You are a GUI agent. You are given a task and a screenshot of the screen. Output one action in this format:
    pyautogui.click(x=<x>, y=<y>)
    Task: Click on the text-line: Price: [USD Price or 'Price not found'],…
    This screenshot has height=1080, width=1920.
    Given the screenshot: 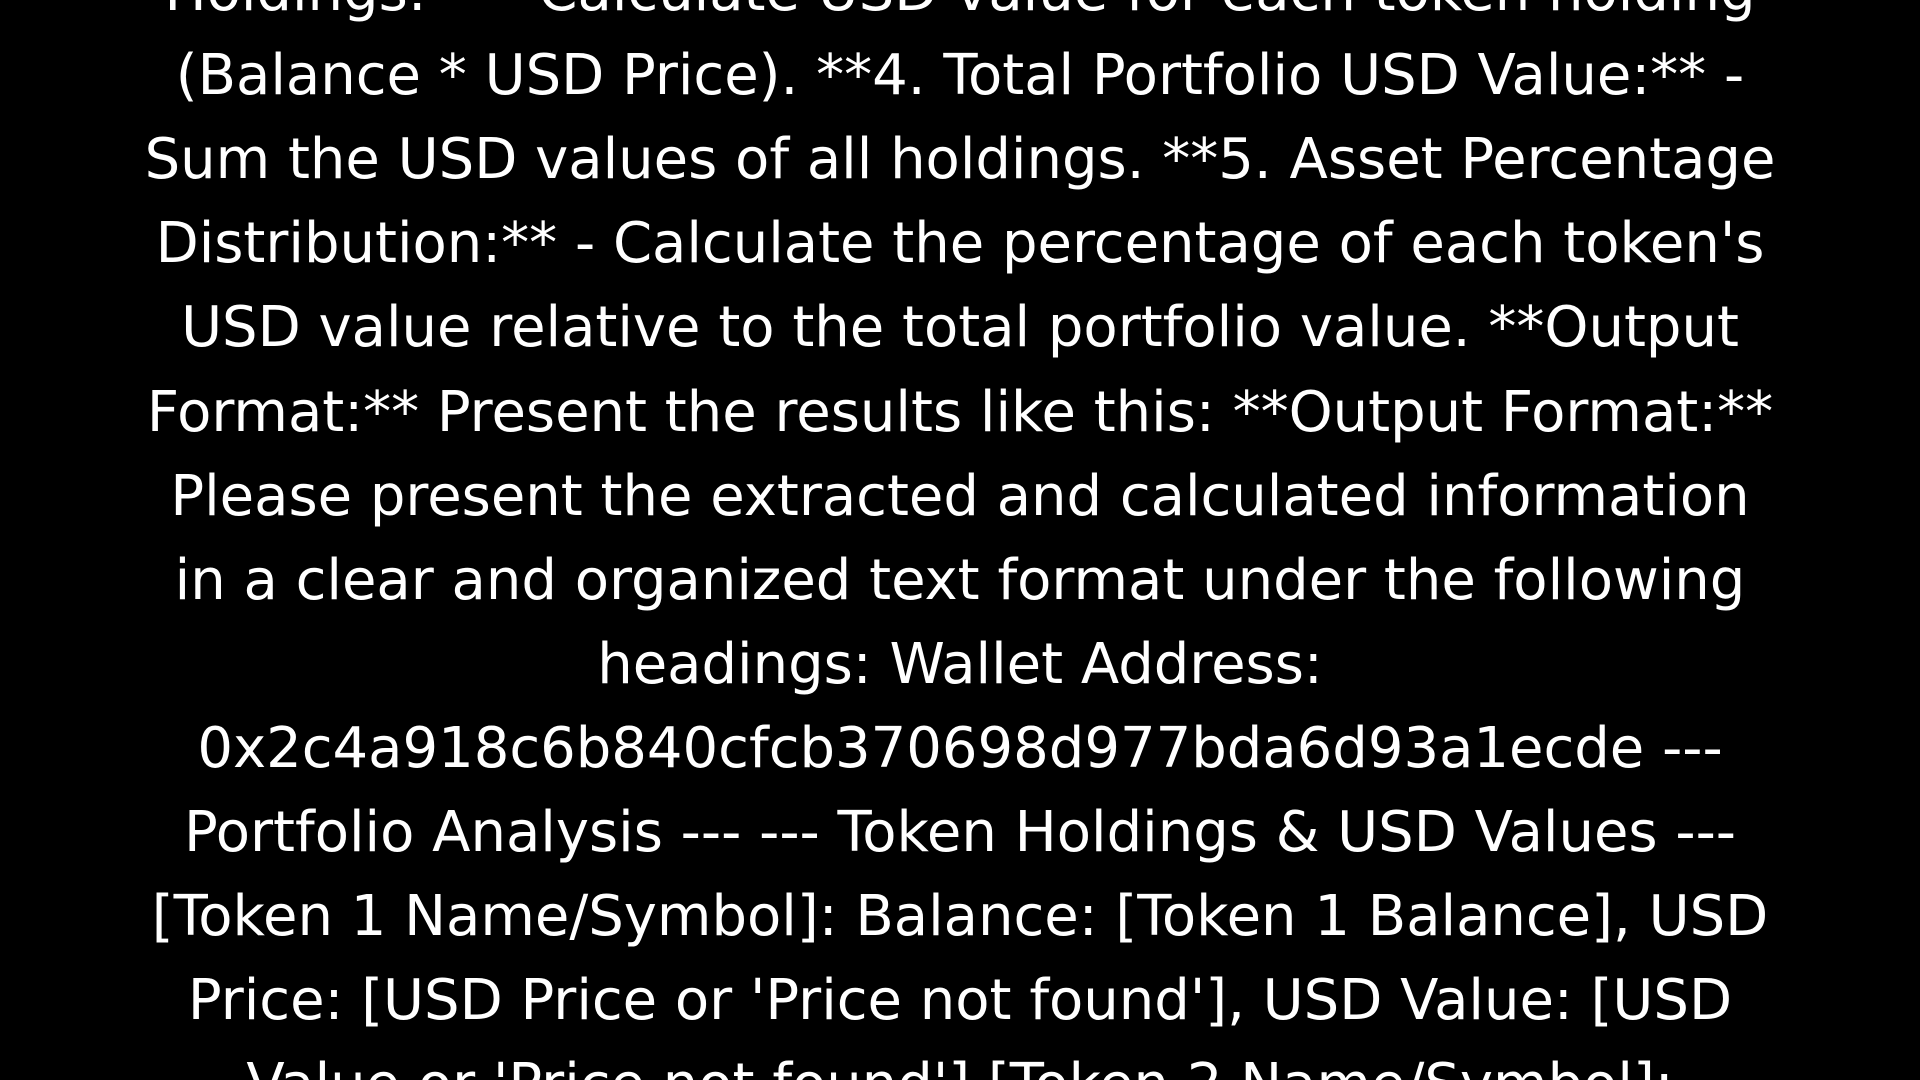 What is the action you would take?
    pyautogui.click(x=960, y=1001)
    